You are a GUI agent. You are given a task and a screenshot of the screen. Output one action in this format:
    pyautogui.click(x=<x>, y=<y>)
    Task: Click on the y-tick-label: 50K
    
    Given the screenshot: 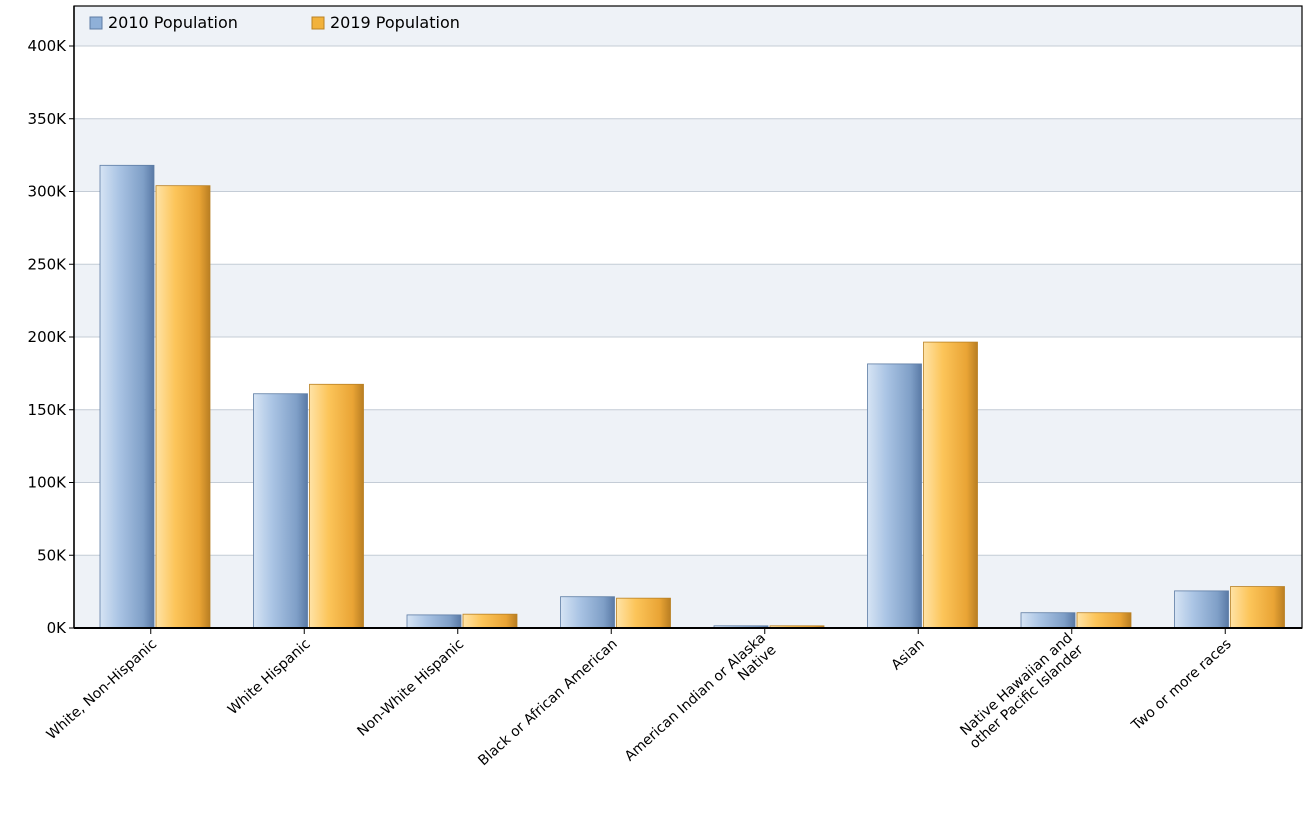 What is the action you would take?
    pyautogui.click(x=52, y=555)
    